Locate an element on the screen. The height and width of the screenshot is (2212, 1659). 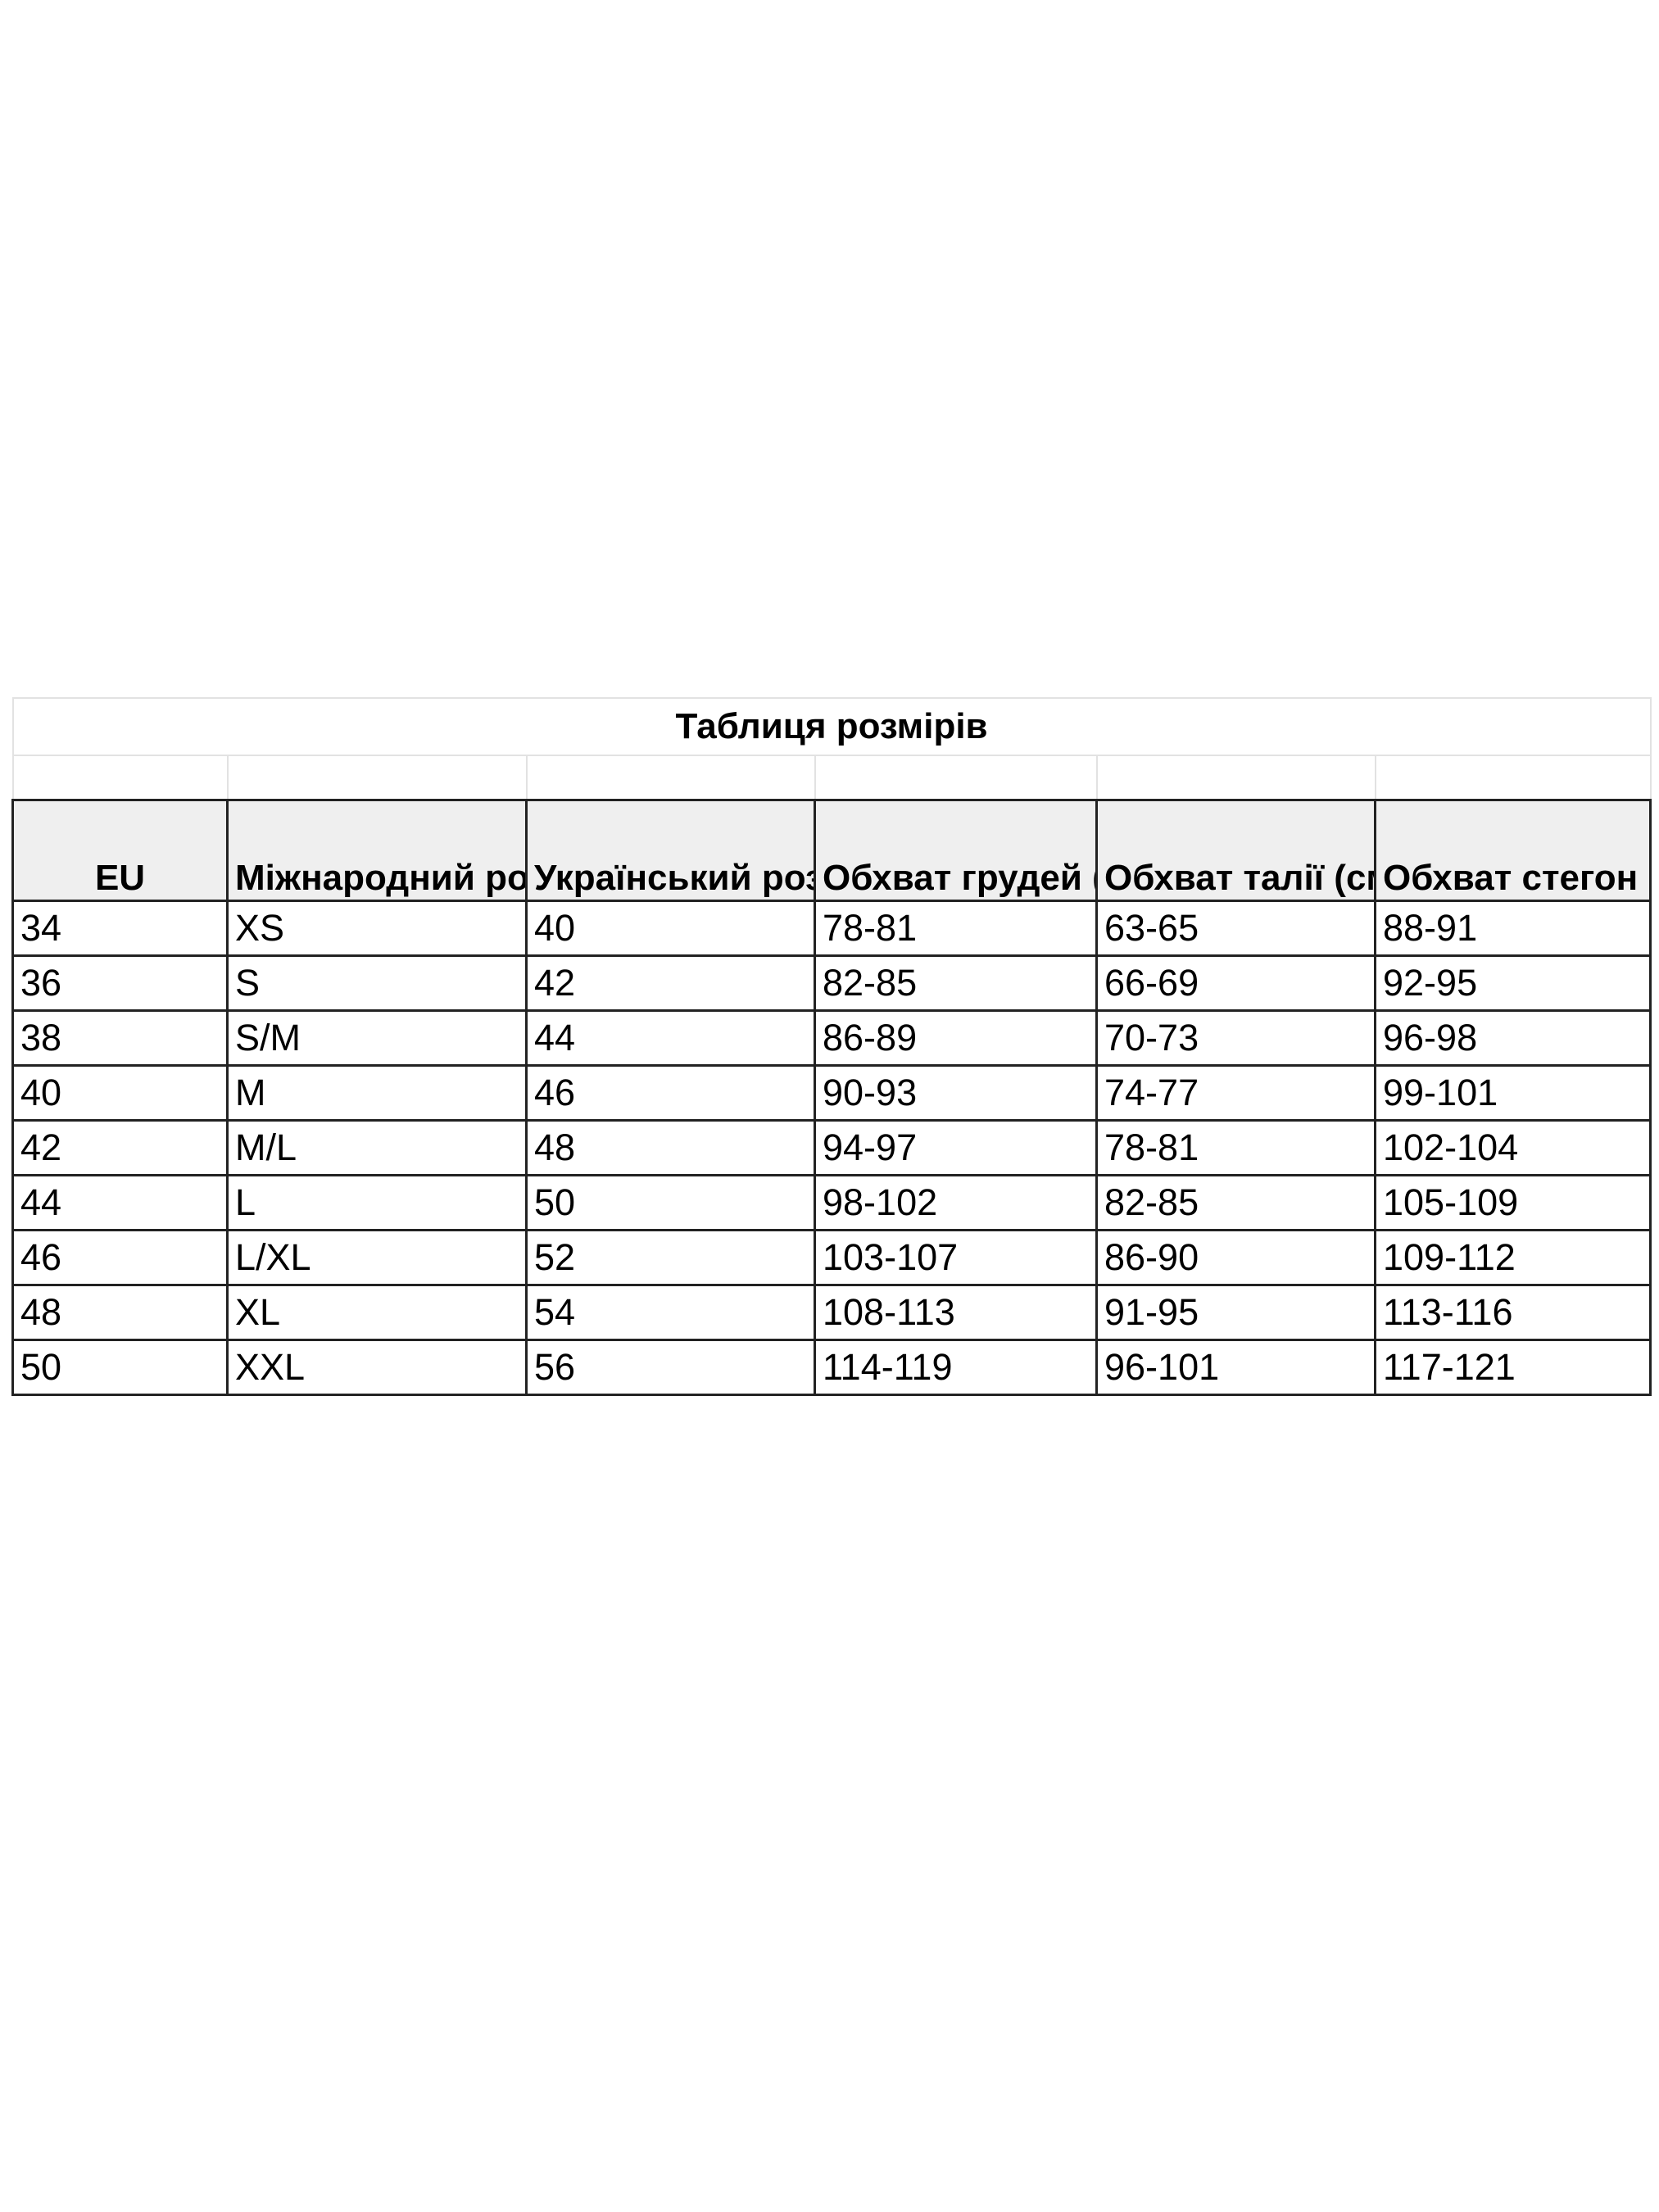
table-row: 36 S 42 82-85 66-69 92-95 is located at coordinates (831, 983).